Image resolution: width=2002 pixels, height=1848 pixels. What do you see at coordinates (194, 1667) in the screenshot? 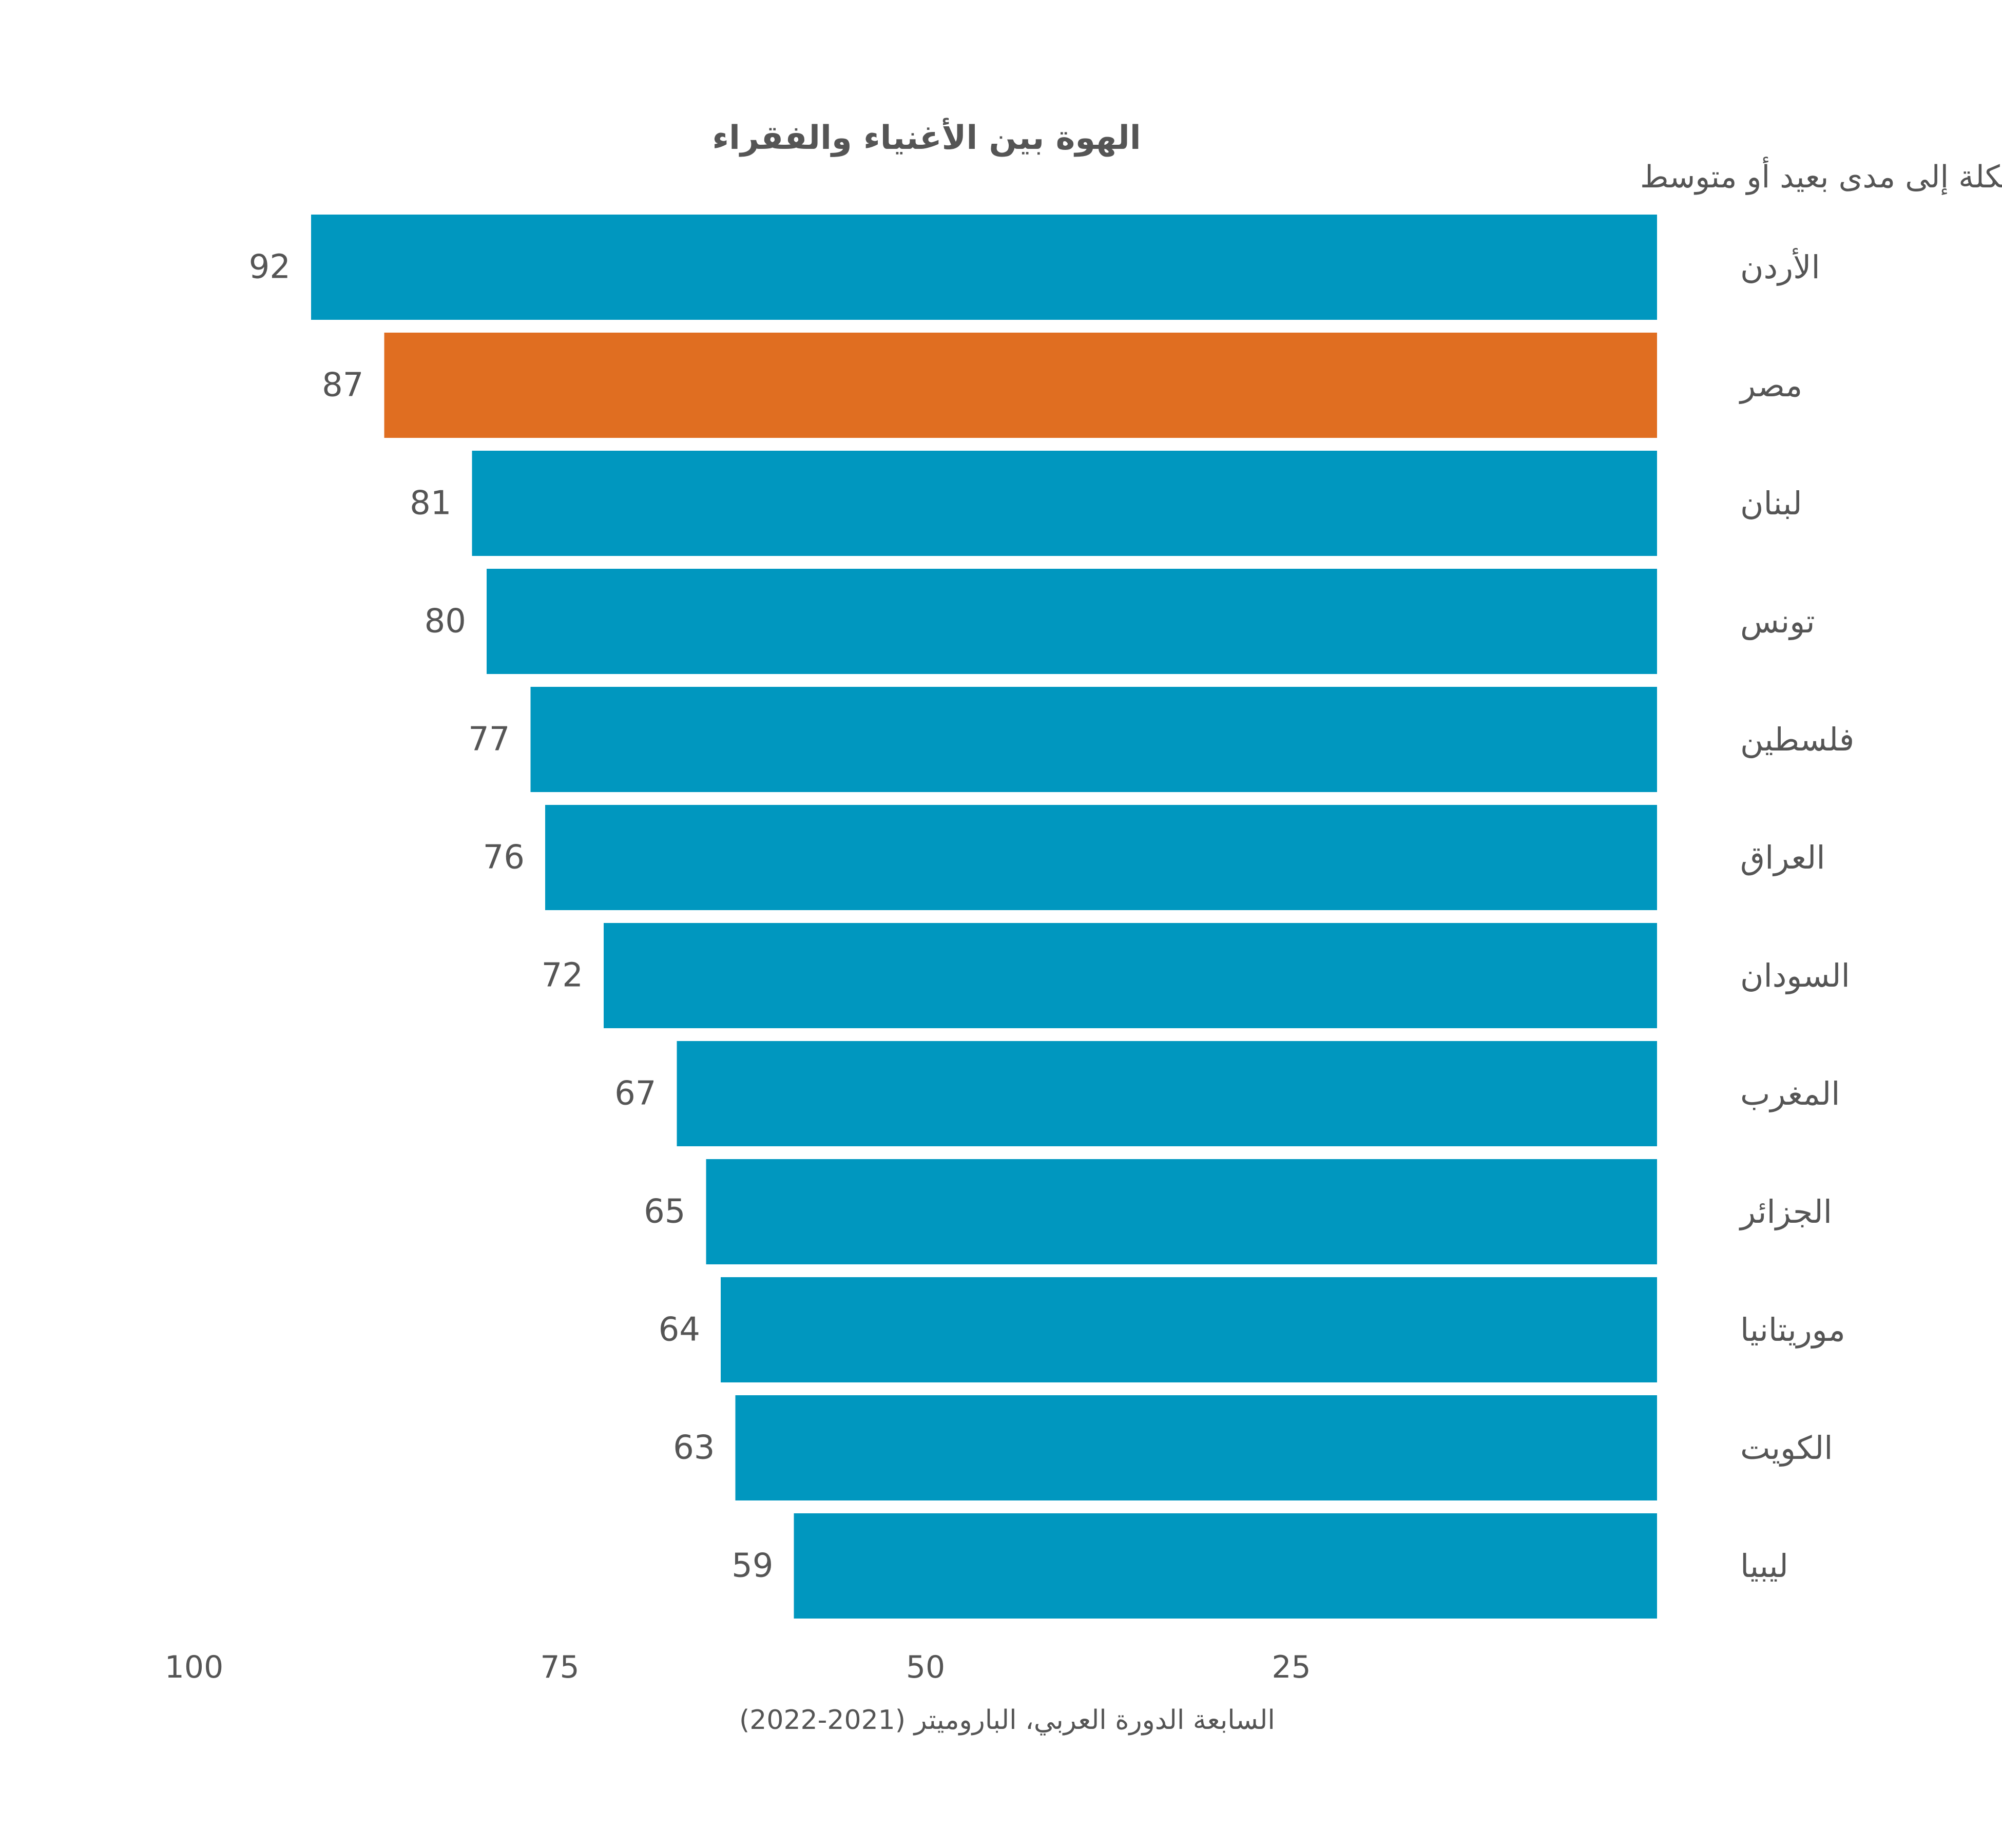
I see `x-tick-label: 100` at bounding box center [194, 1667].